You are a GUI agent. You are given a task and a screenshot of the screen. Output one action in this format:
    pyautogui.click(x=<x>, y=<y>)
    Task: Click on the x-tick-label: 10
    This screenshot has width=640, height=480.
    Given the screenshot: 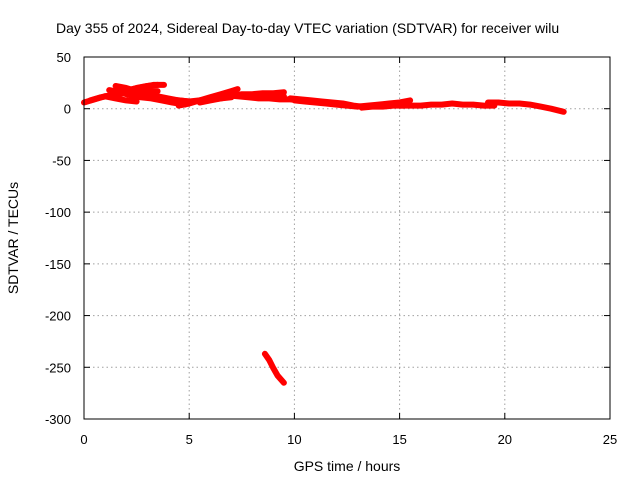 What is the action you would take?
    pyautogui.click(x=294, y=439)
    